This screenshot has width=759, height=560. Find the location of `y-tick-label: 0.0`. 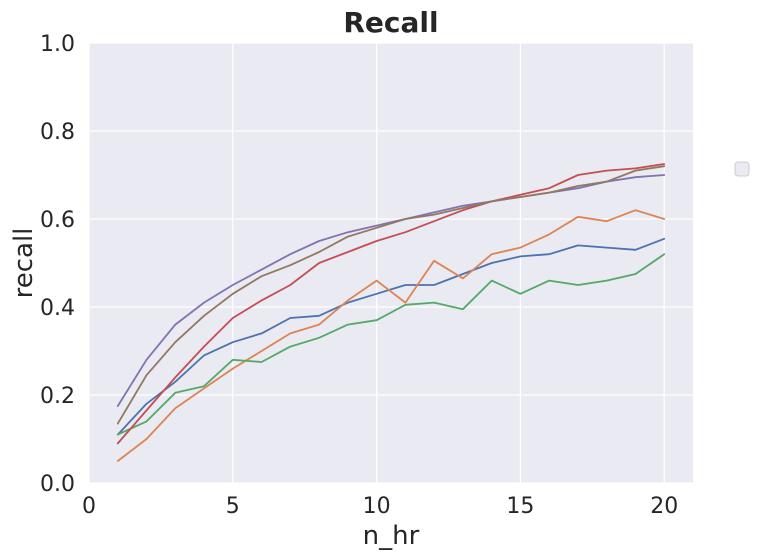

y-tick-label: 0.0 is located at coordinates (57, 484).